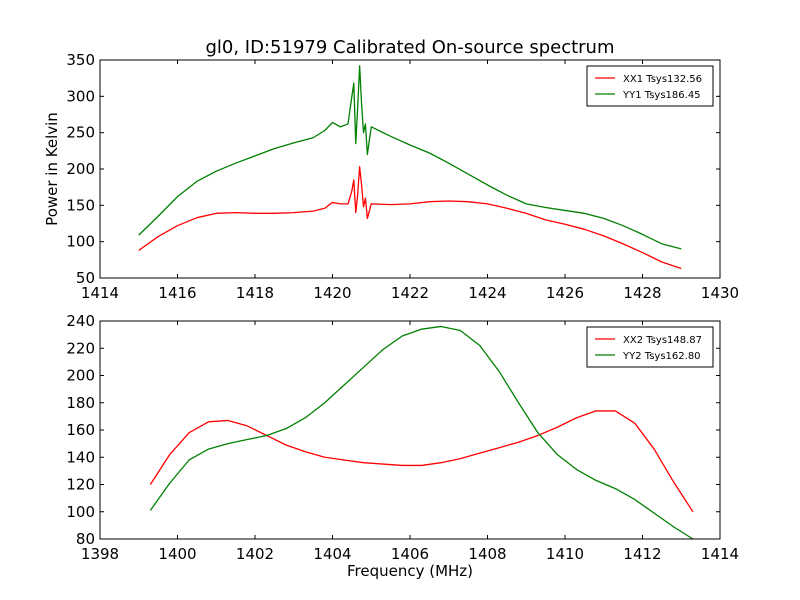 This screenshot has height=600, width=800. What do you see at coordinates (662, 340) in the screenshot?
I see `legend-label-2-1: XX2 Tsys148.87` at bounding box center [662, 340].